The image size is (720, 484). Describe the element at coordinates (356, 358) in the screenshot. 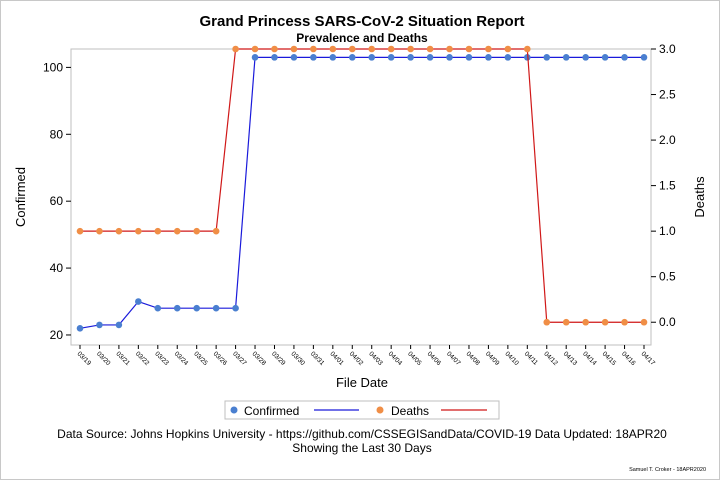

I see `x-tick-label: 04/02` at that location.